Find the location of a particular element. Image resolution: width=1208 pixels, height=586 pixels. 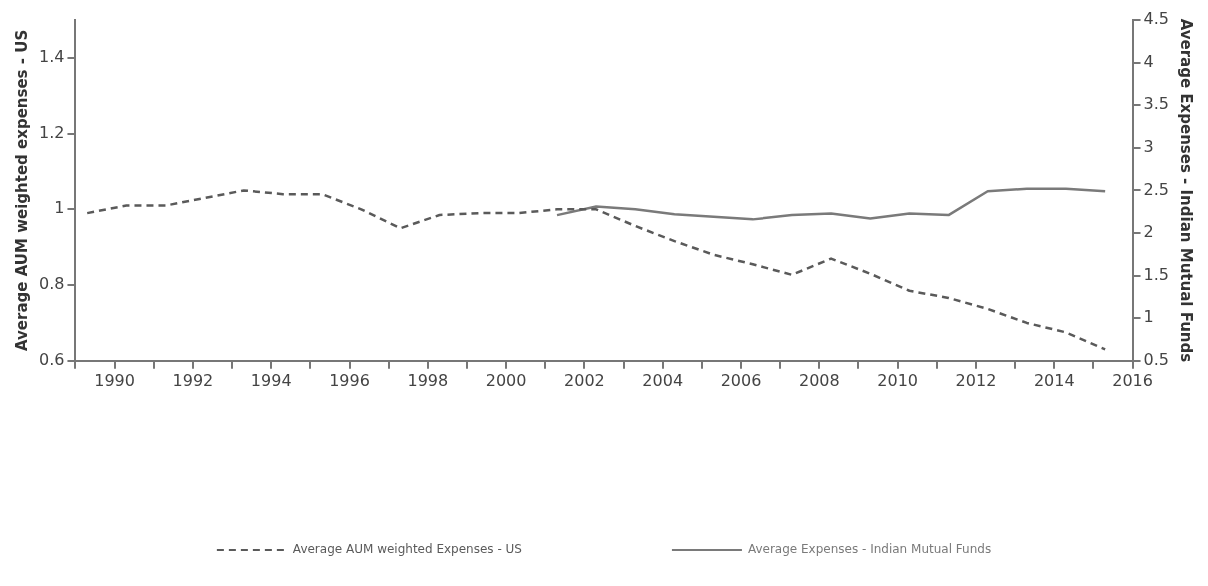

x-tick-label: 1998 is located at coordinates (428, 380).